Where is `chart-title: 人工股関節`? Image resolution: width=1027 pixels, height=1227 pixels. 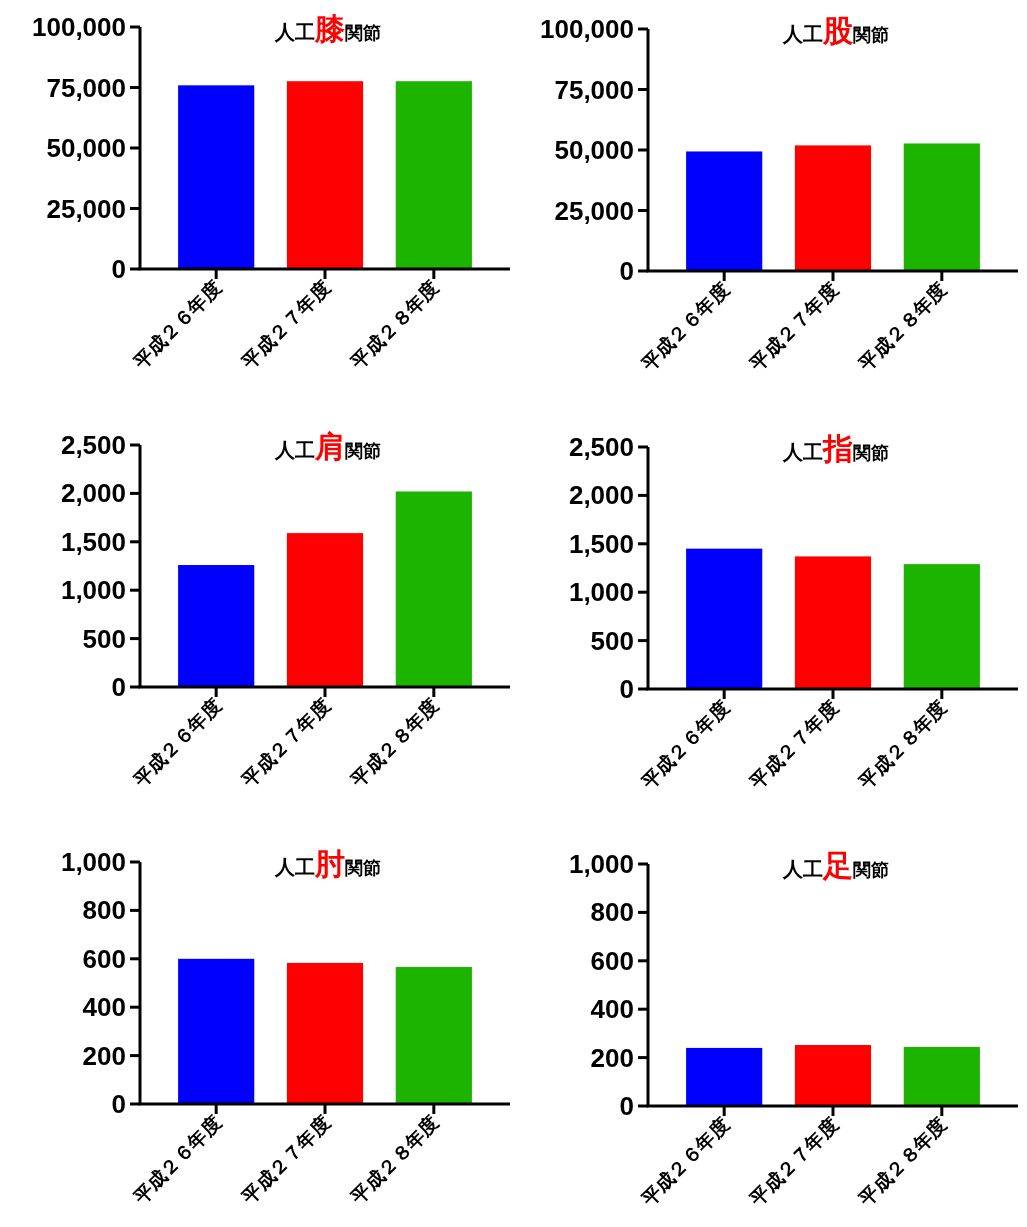
chart-title: 人工股関節 is located at coordinates (835, 30).